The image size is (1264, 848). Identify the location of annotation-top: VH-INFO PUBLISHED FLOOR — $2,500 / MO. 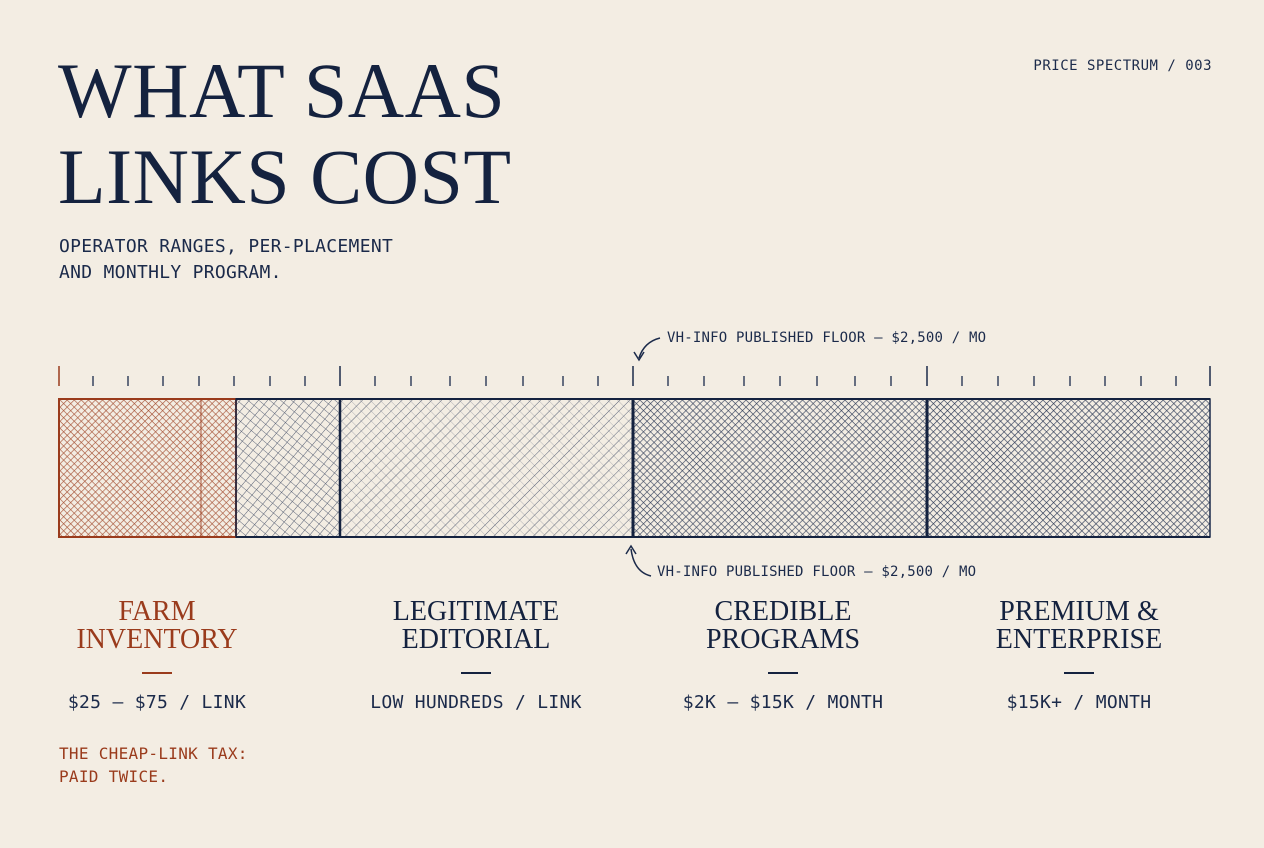
(827, 338).